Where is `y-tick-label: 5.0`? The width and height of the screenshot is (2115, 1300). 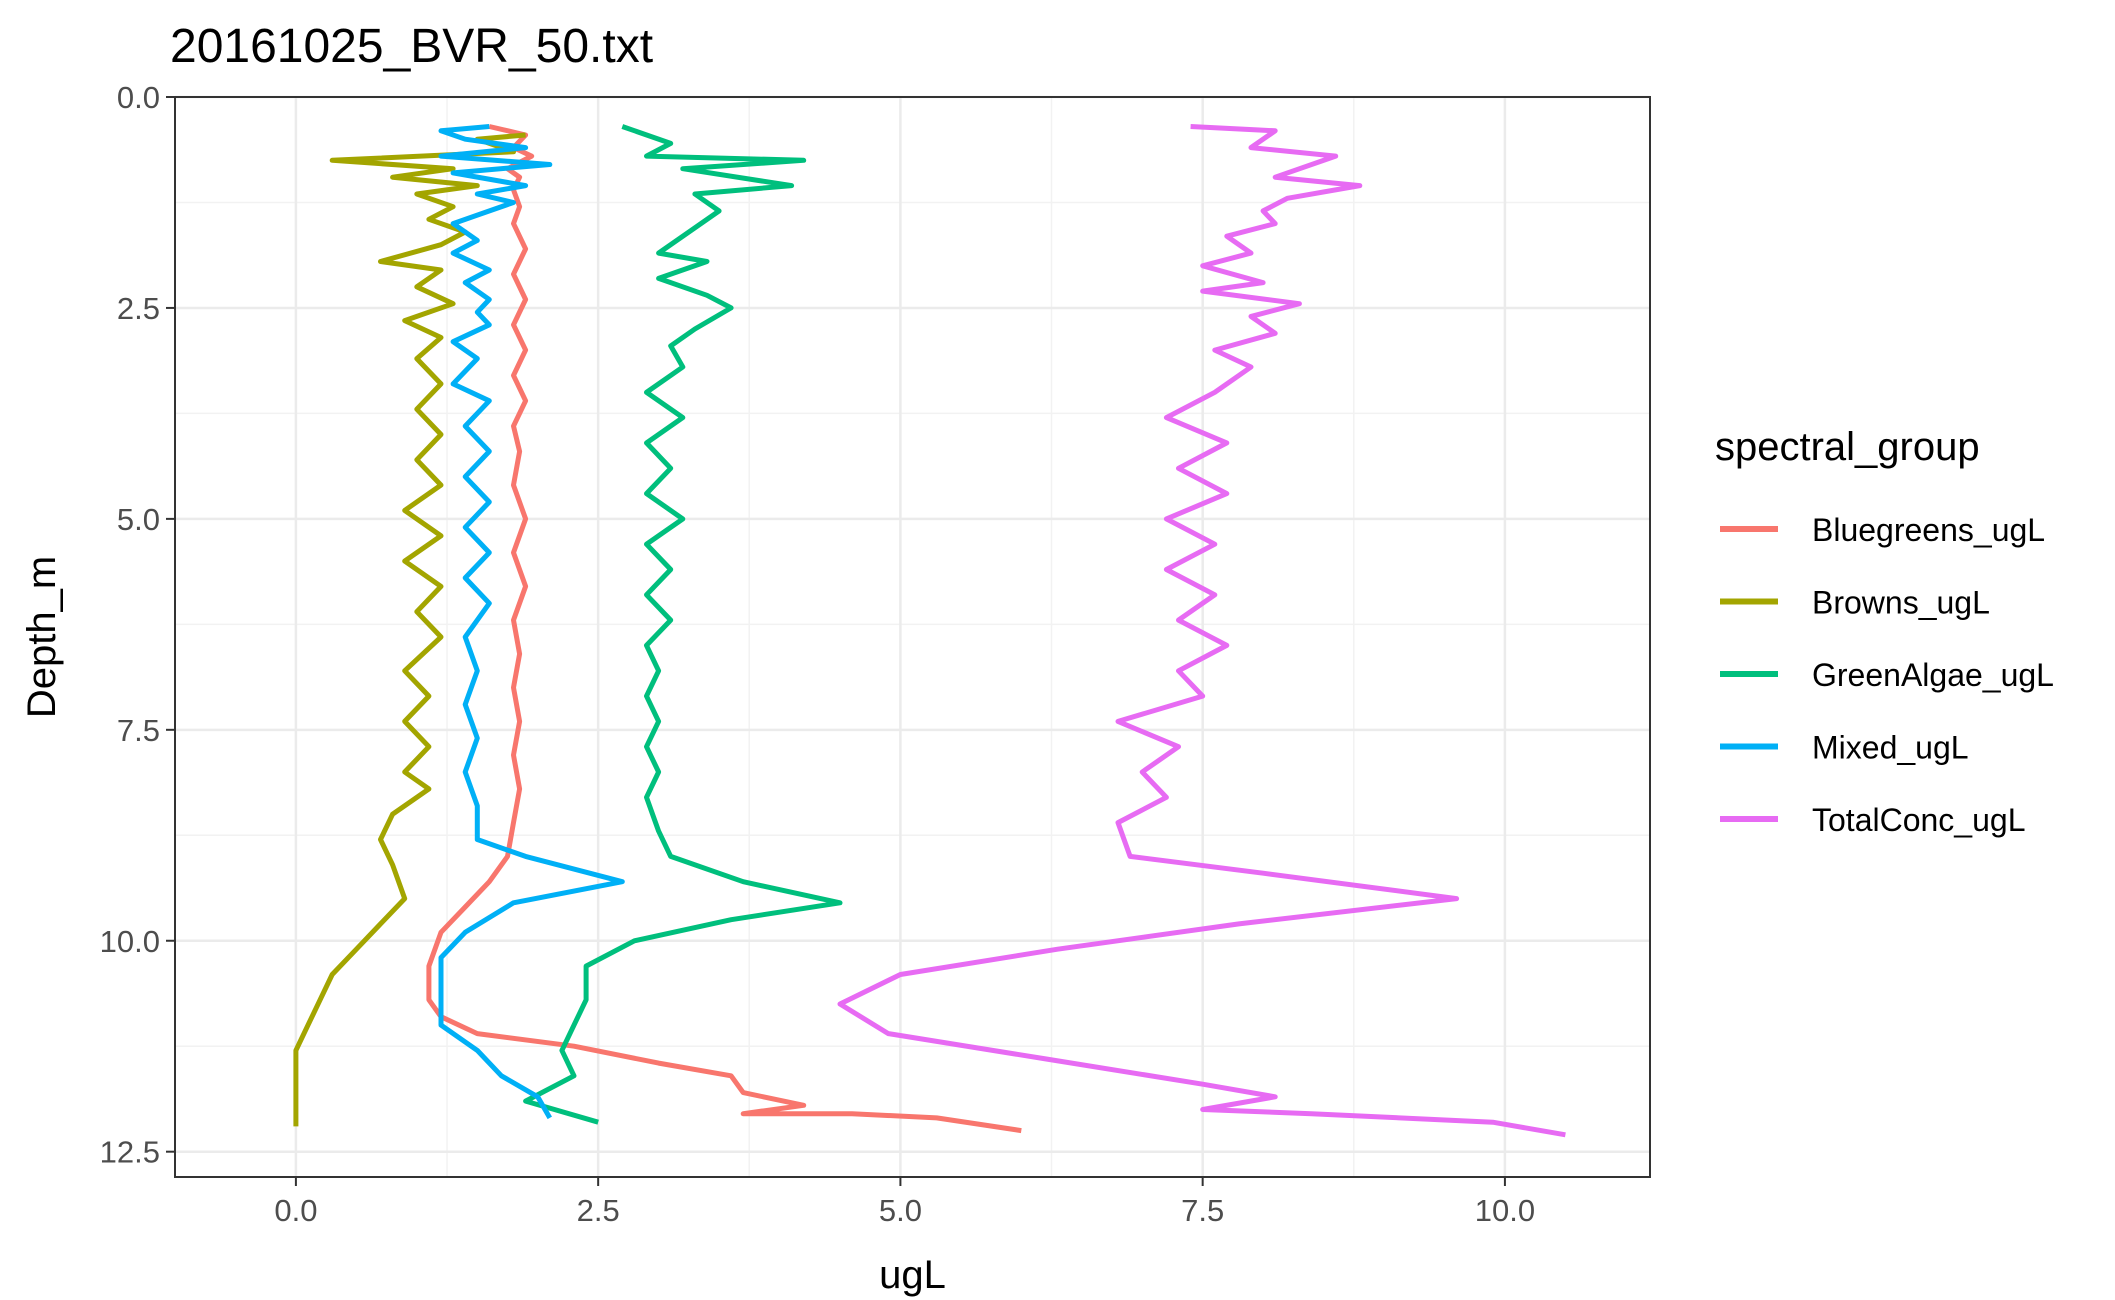 y-tick-label: 5.0 is located at coordinates (138, 519).